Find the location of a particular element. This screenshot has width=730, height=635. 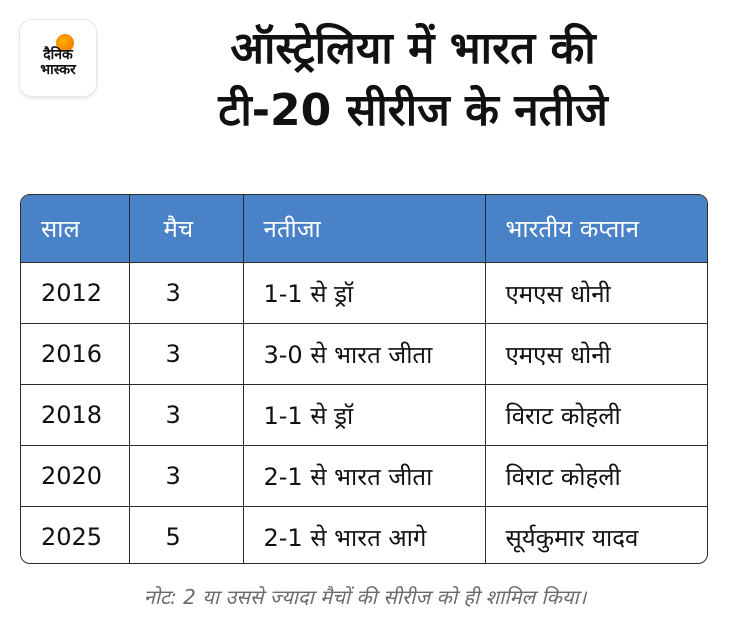

cell-result: 3-0 से भारत जीता is located at coordinates (364, 354).